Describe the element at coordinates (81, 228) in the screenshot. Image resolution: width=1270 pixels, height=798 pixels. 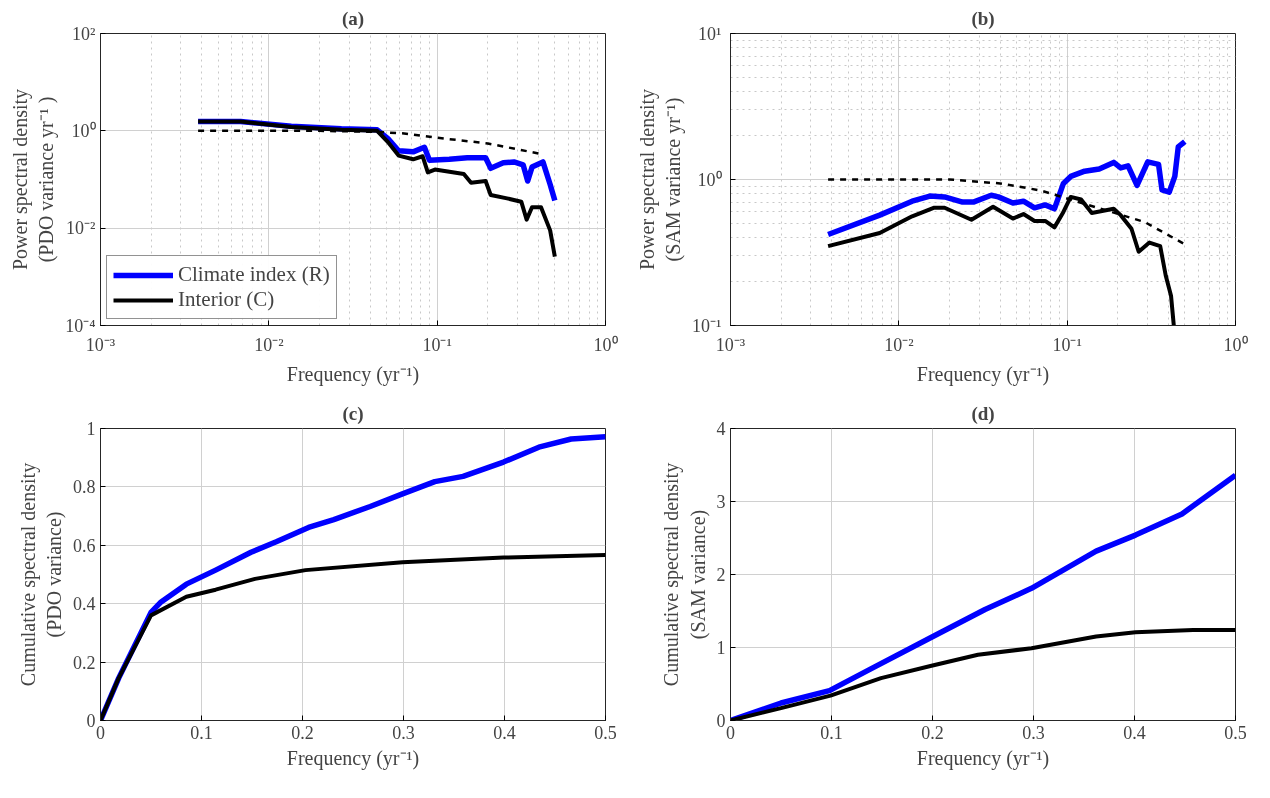
I see `y-tick-label: 10⁻²` at that location.